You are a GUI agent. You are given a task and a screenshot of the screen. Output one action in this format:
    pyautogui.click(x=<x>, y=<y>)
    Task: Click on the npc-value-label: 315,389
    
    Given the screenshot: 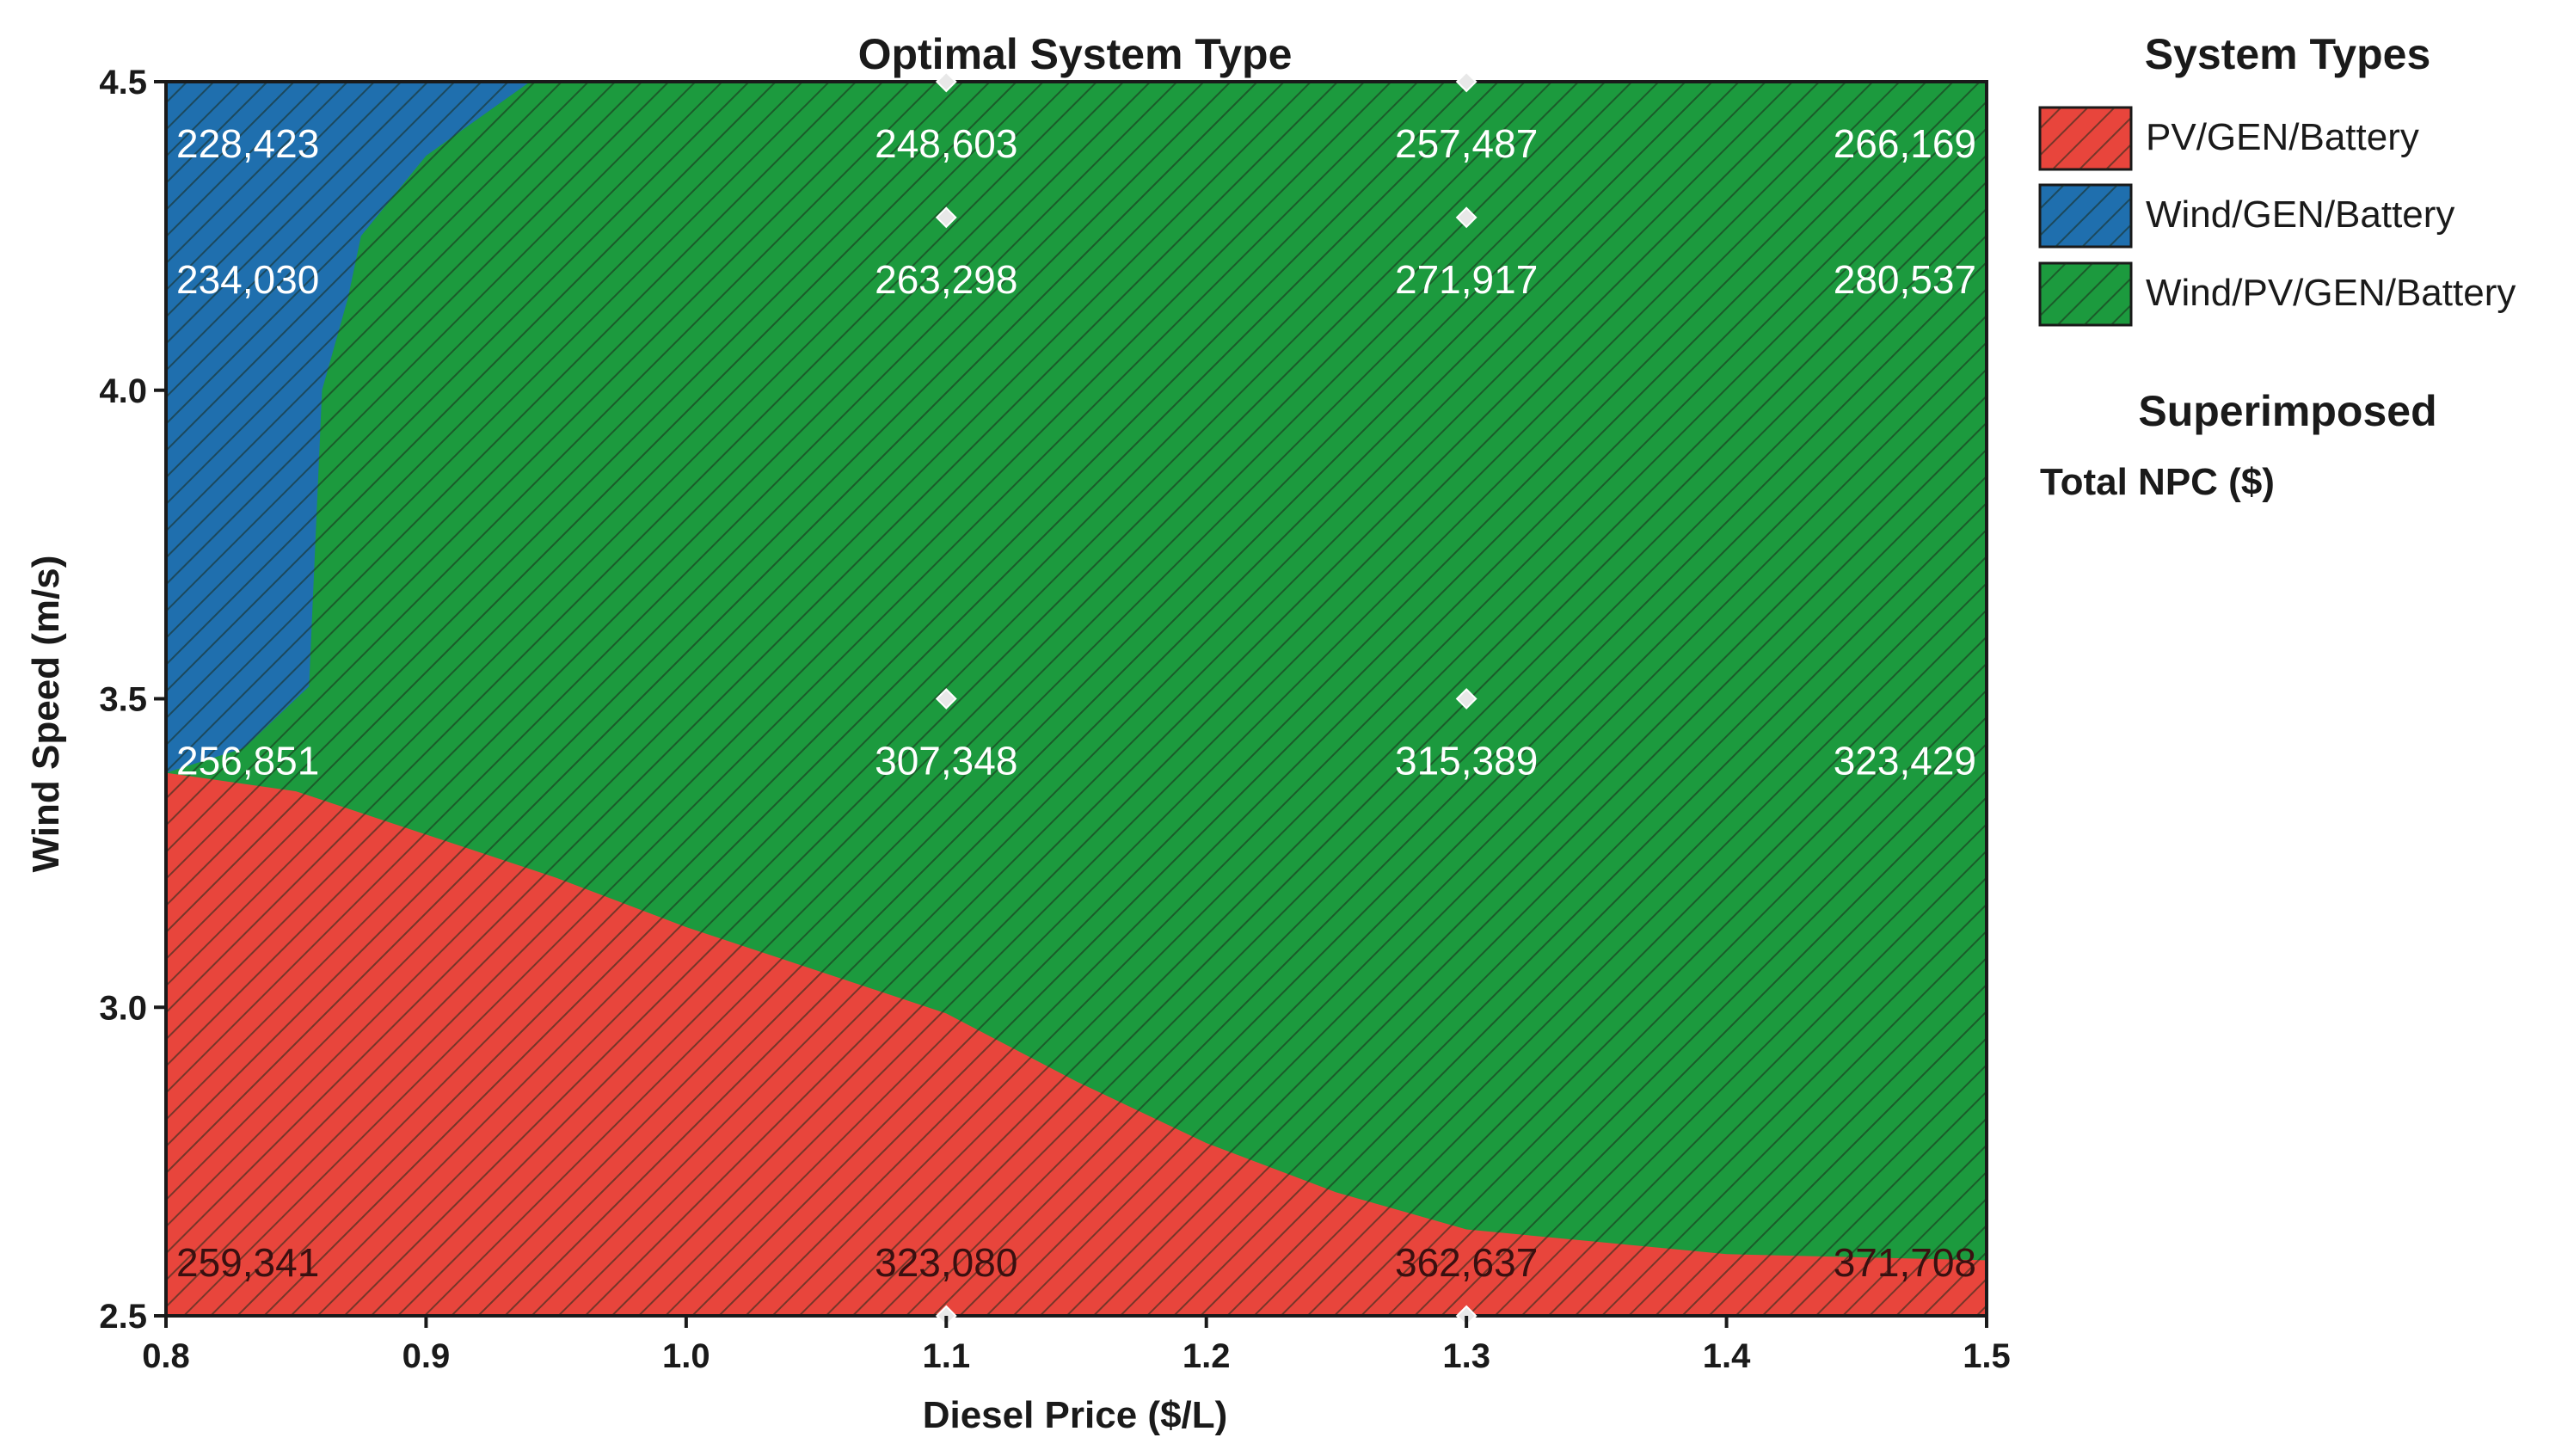 What is the action you would take?
    pyautogui.click(x=1466, y=761)
    